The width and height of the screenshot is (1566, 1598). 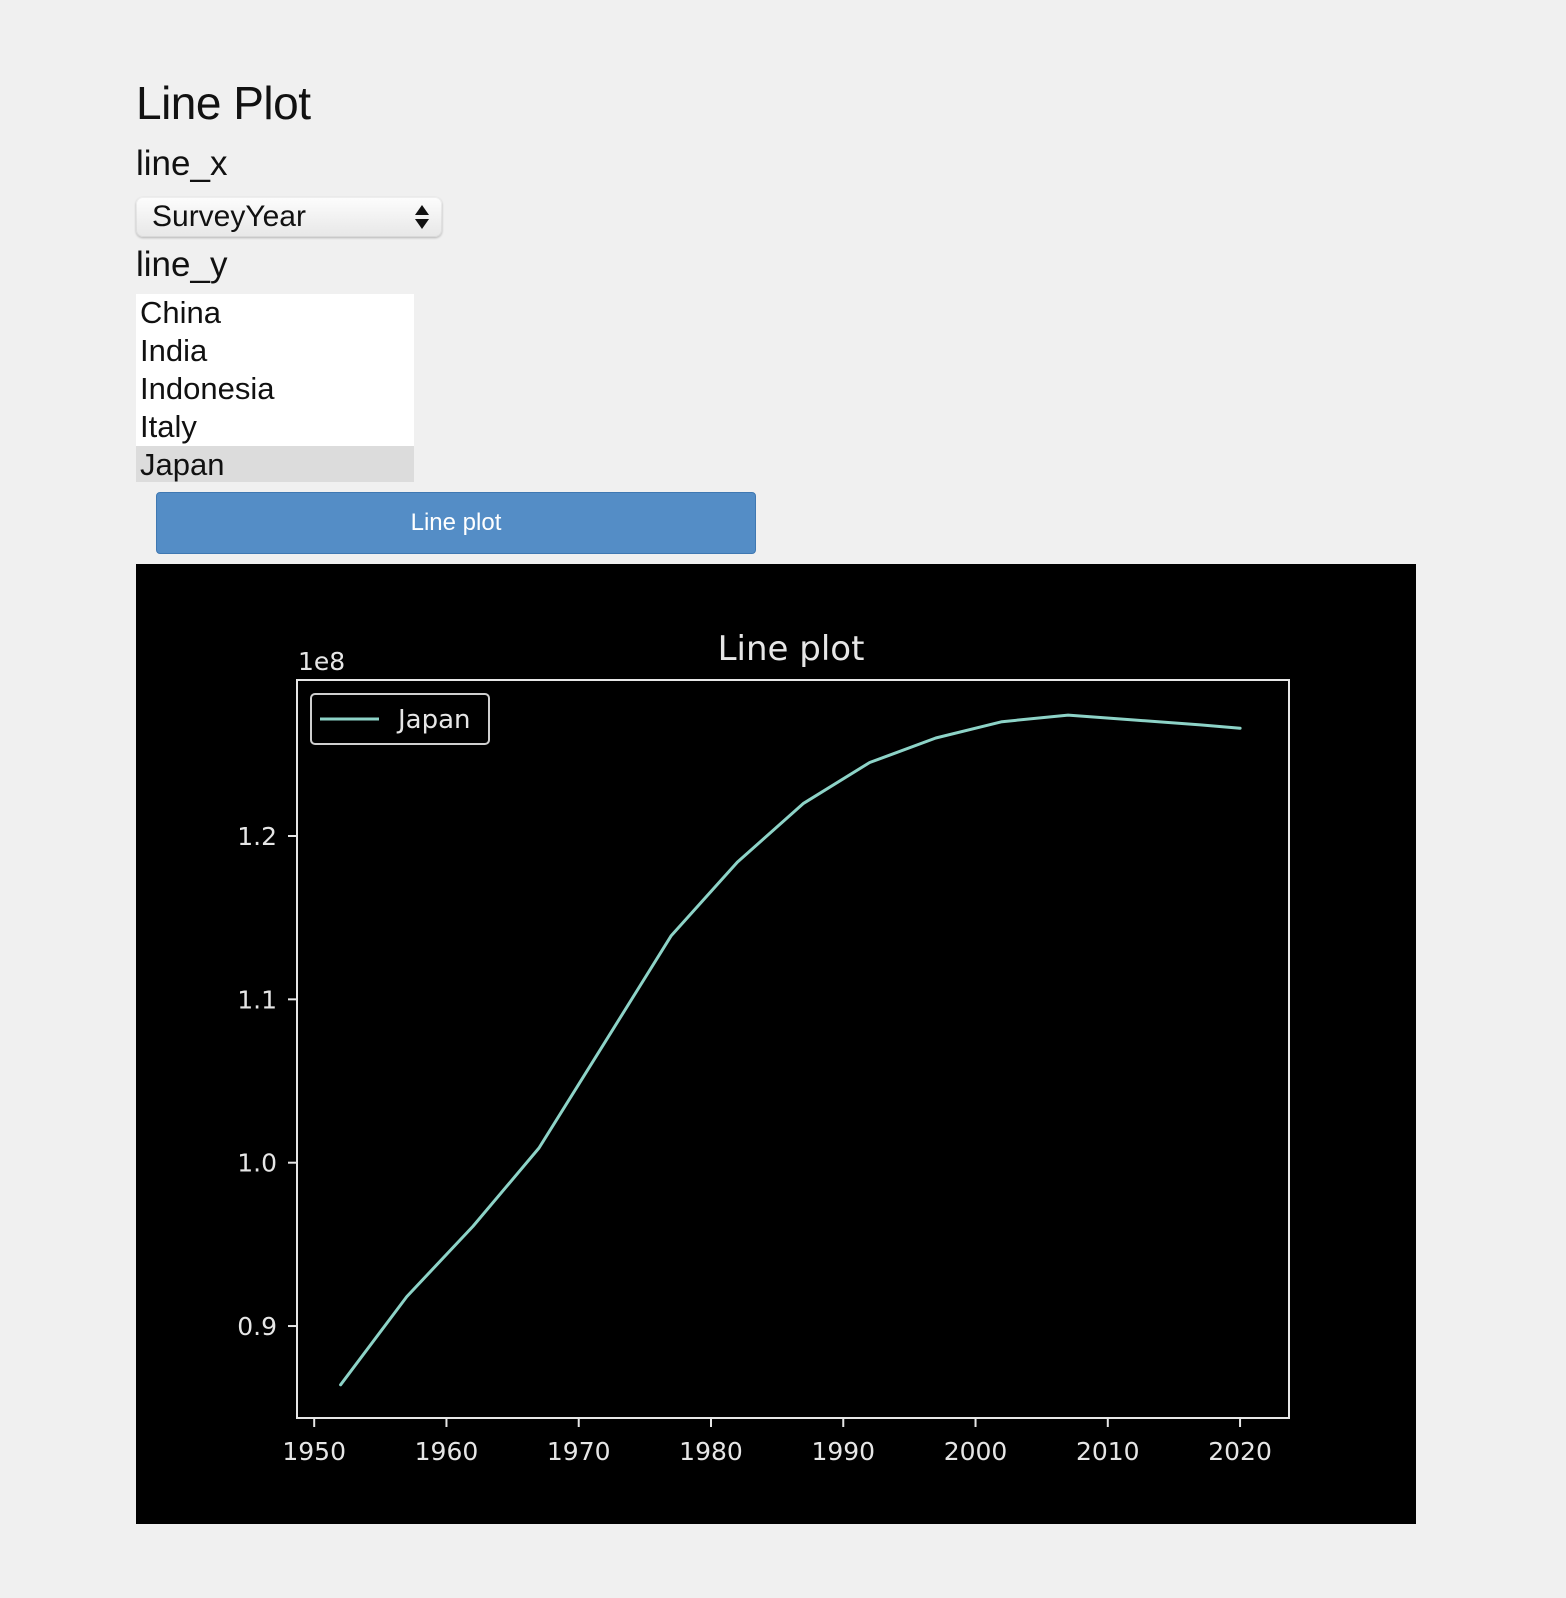 I want to click on line-x-label: line_x, so click(x=182, y=163).